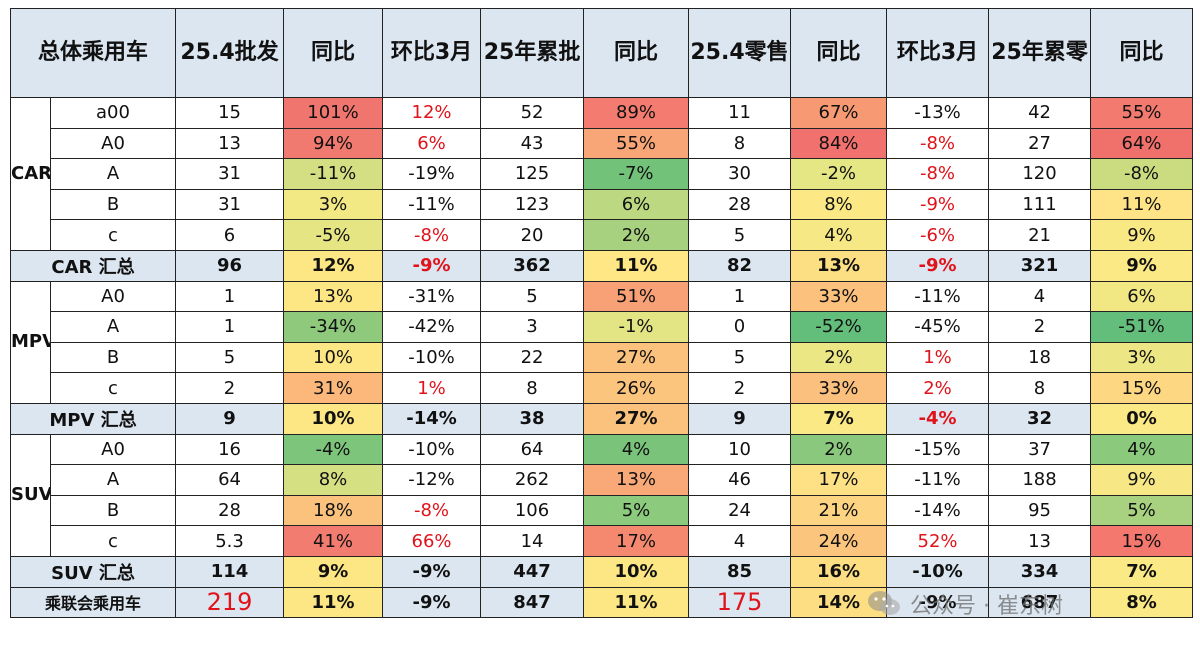 The height and width of the screenshot is (664, 1200). Describe the element at coordinates (1040, 113) in the screenshot. I see `table-cell: 42` at that location.